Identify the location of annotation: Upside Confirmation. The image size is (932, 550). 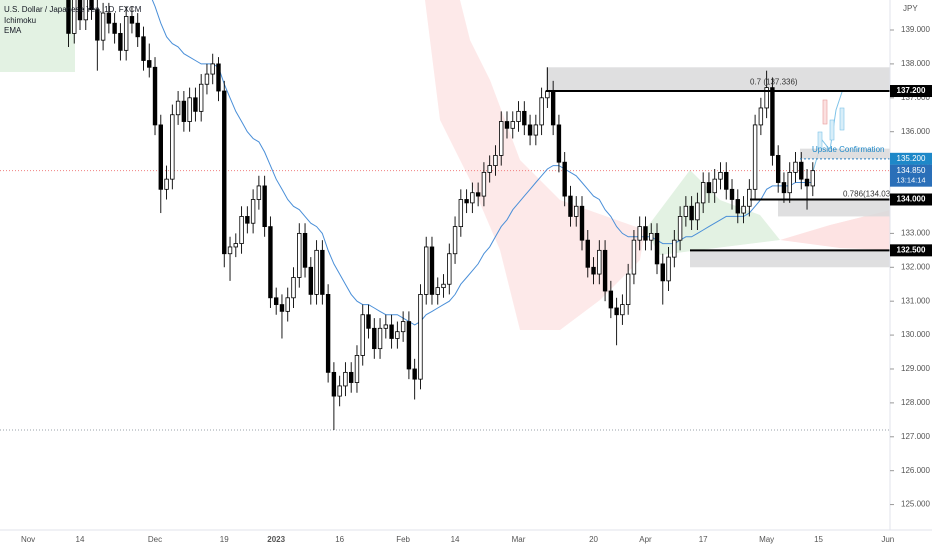
(848, 149).